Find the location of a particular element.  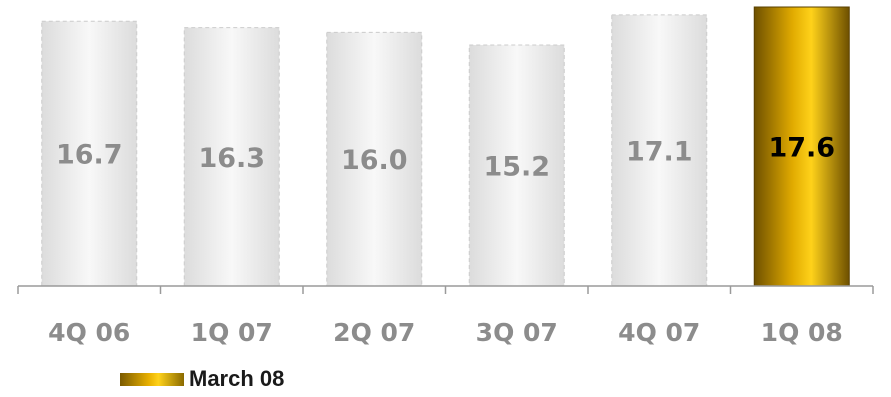

bar-value-label: 15.2 is located at coordinates (516, 167).